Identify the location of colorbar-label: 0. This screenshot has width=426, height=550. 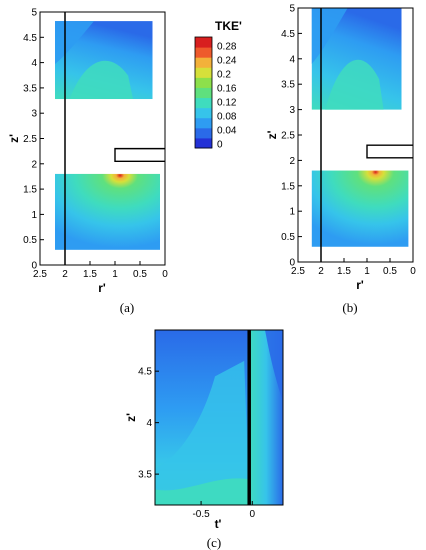
(220, 145).